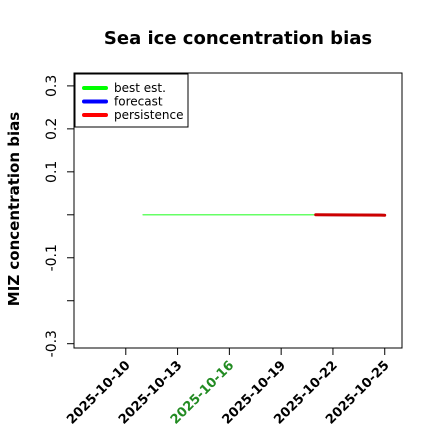  Describe the element at coordinates (52, 172) in the screenshot. I see `y-tick-label: 0.1` at that location.